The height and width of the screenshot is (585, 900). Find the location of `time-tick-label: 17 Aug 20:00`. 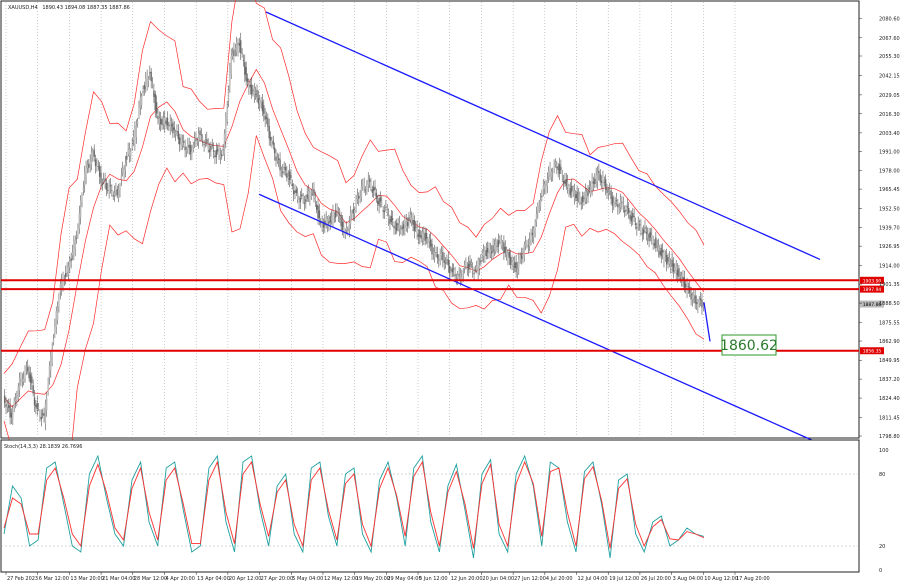

time-tick-label: 17 Aug 20:00 is located at coordinates (753, 579).